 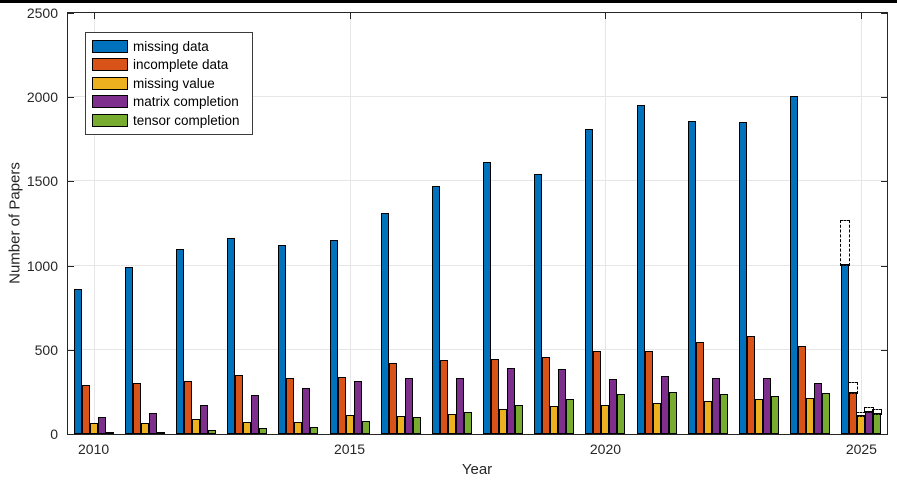 I want to click on y-tick-label: 500, so click(x=46, y=349).